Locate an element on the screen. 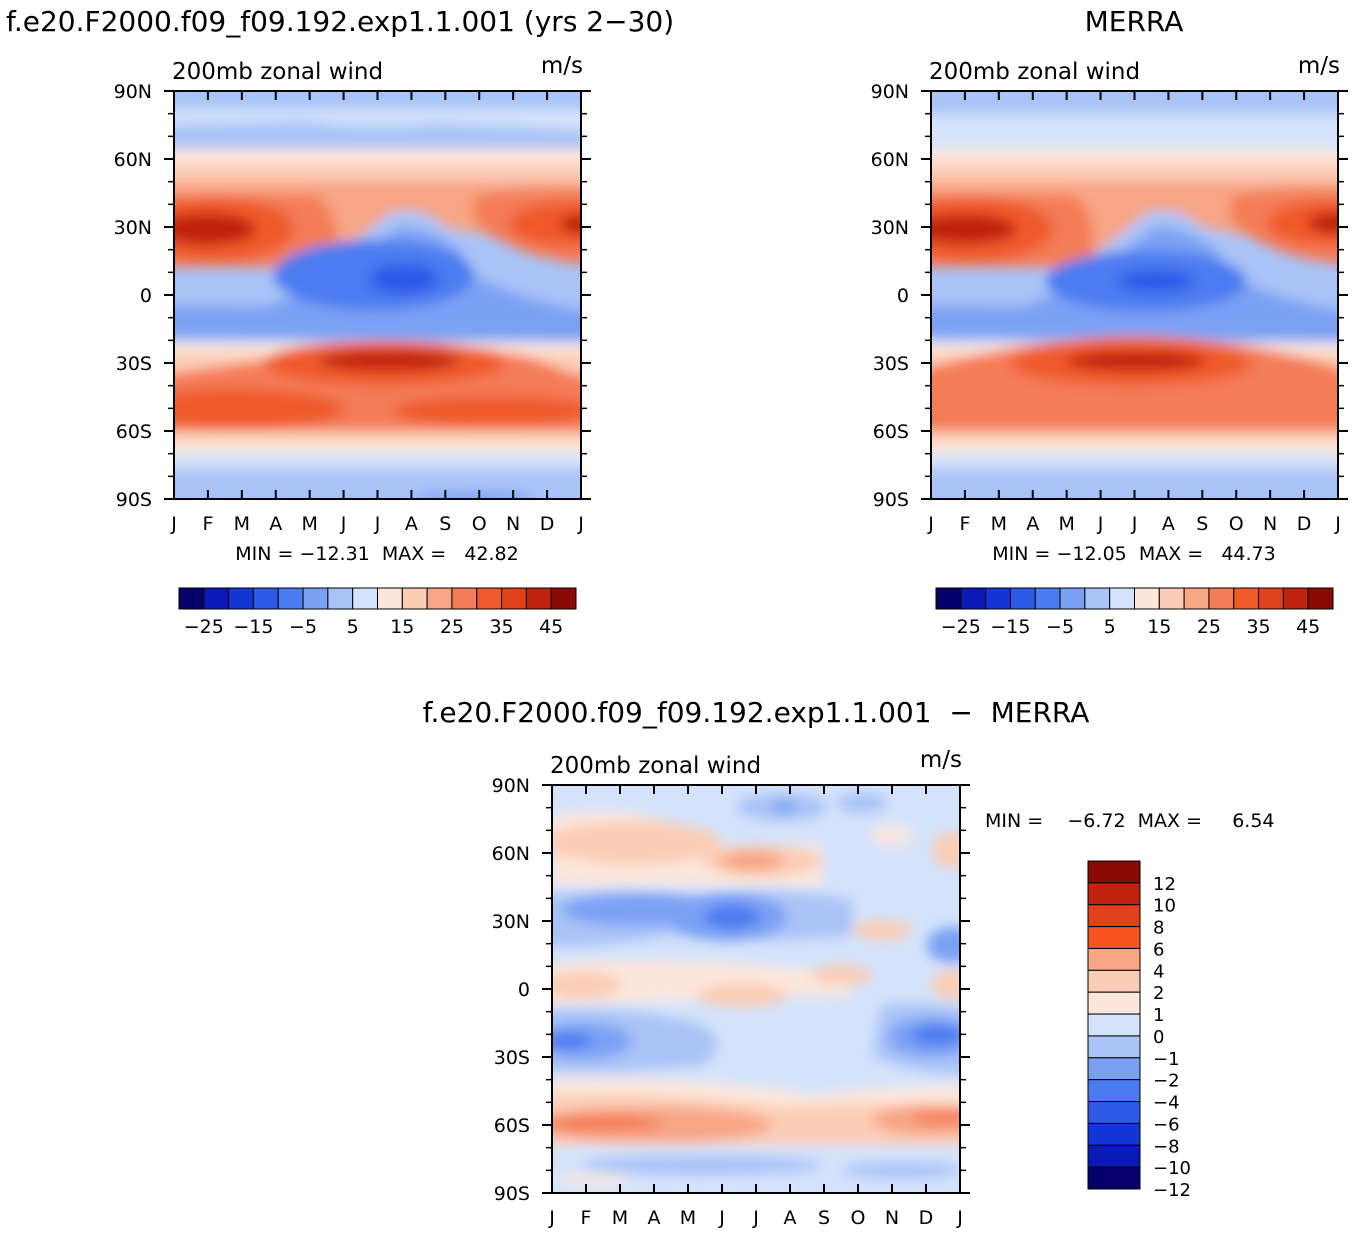  colorbar-label: −4 is located at coordinates (1166, 1103).